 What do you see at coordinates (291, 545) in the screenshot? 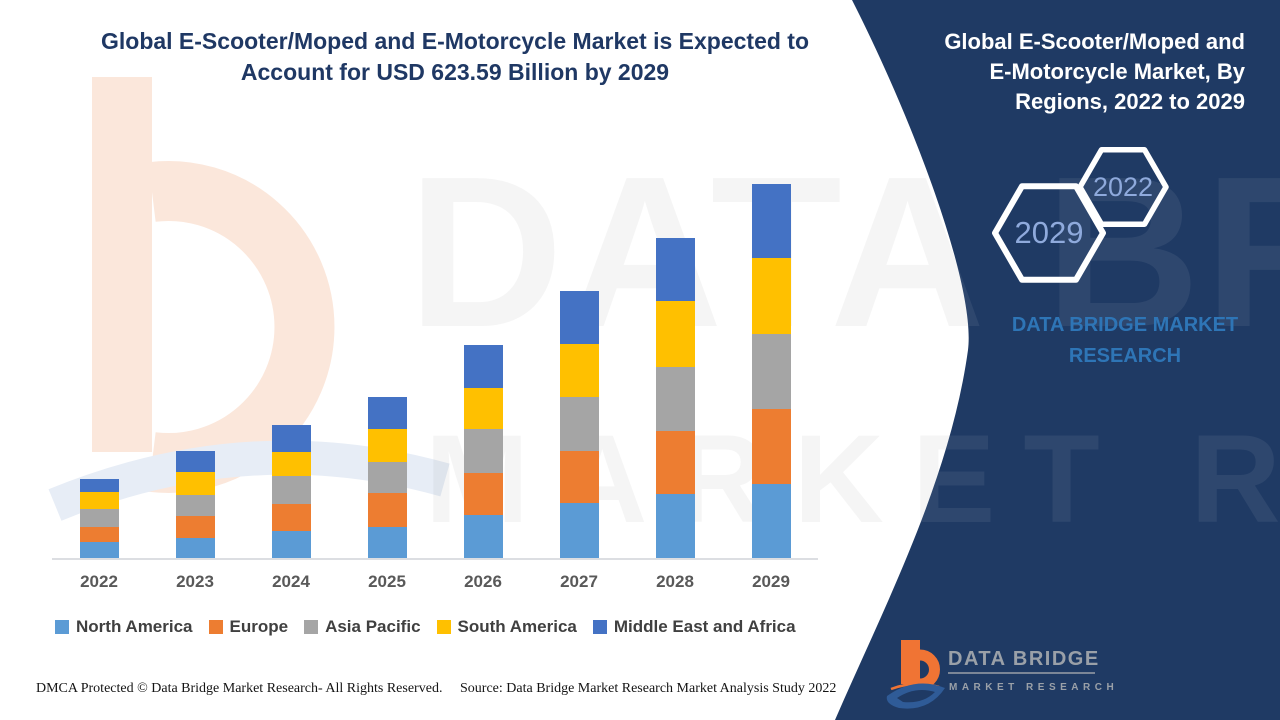
I see `bar-segment-2024-north-america` at bounding box center [291, 545].